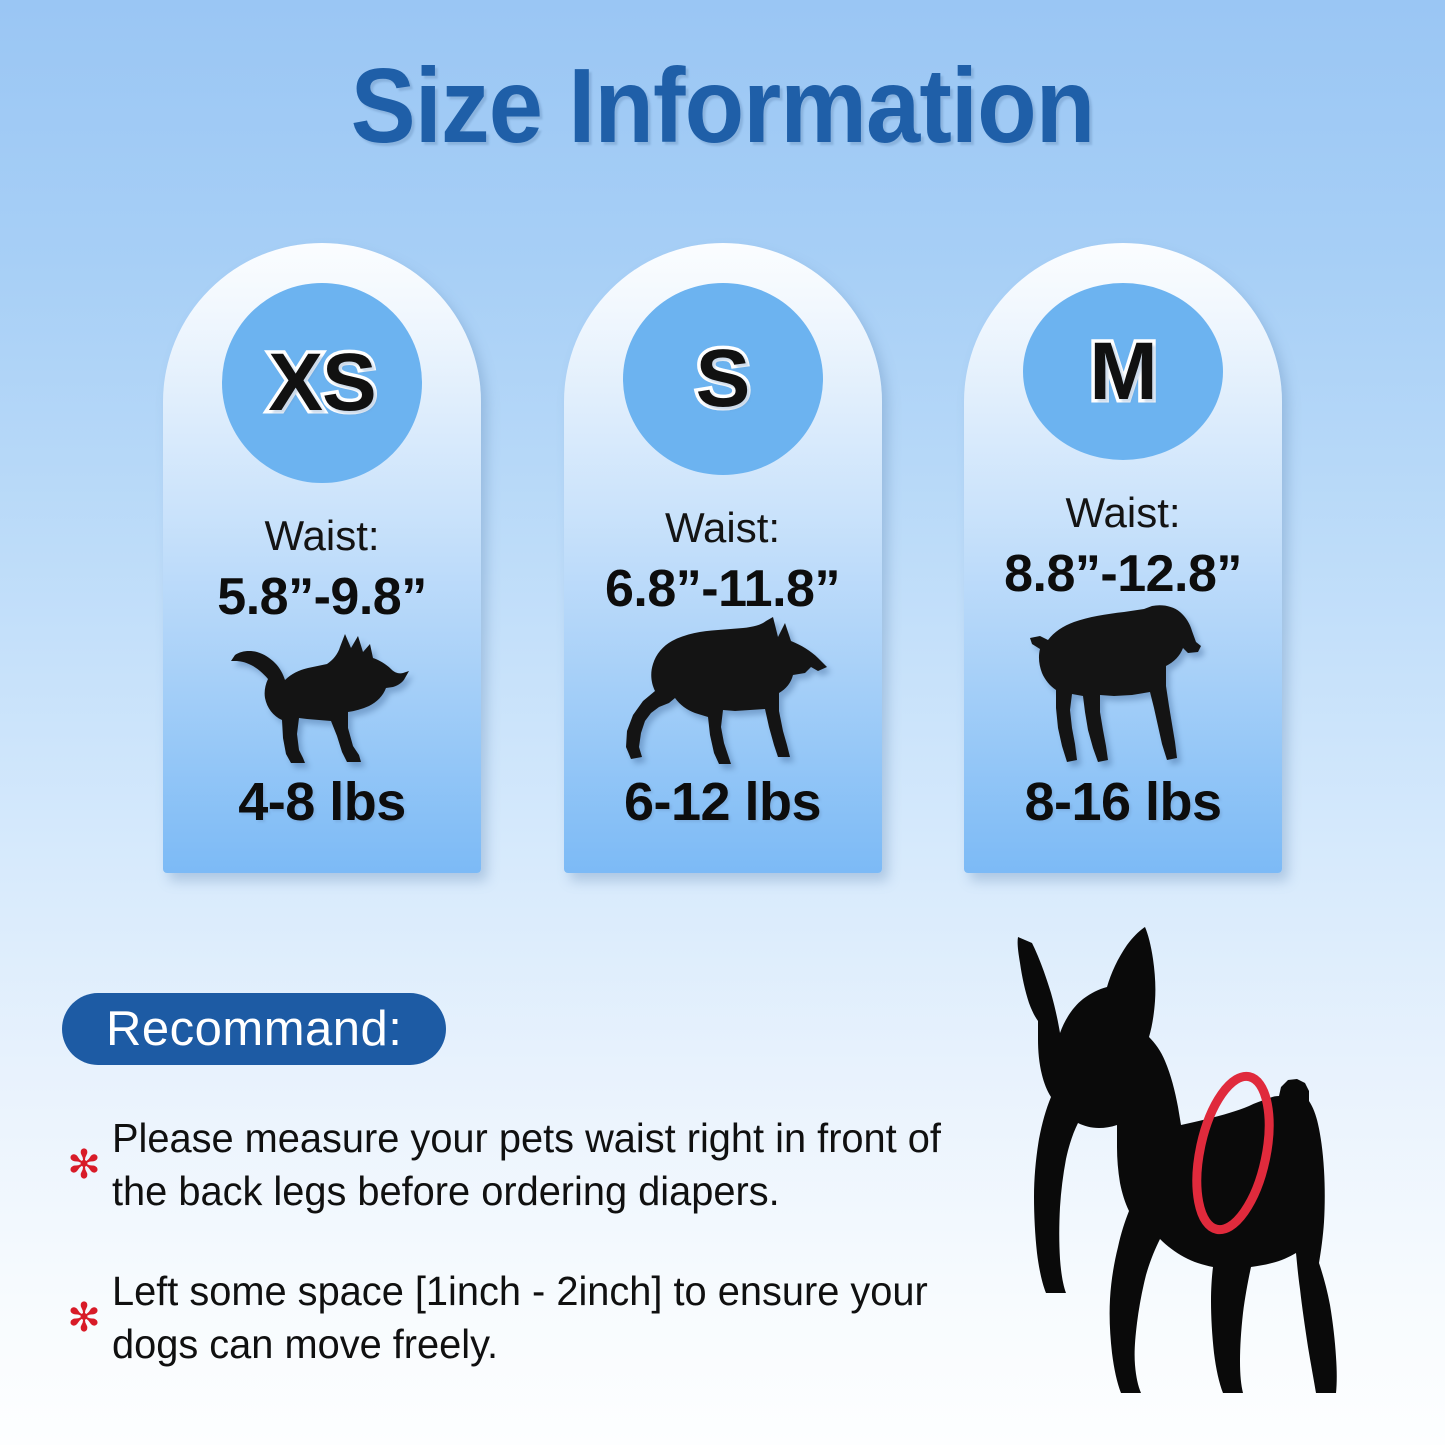 This screenshot has height=1445, width=1445. I want to click on weight-value: 4-8 lbs, so click(322, 802).